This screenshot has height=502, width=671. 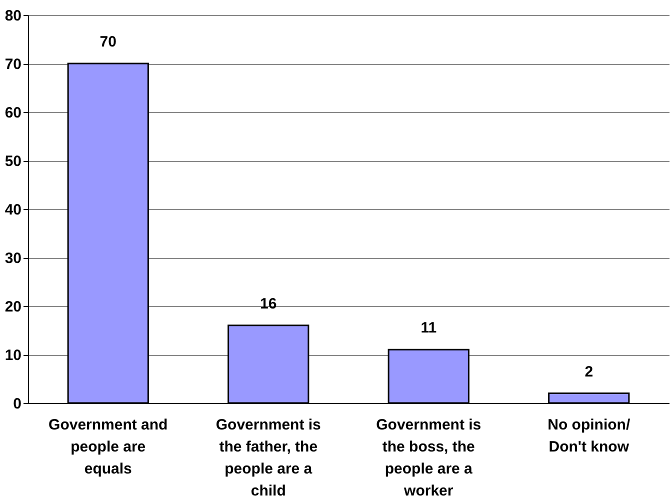 I want to click on x-tick-label: No opinion/ Don't know, so click(x=589, y=436).